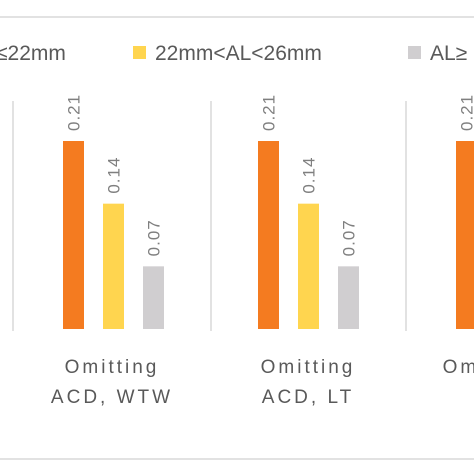 The height and width of the screenshot is (474, 474). Describe the element at coordinates (238, 53) in the screenshot. I see `legend-label-2: 22mm<AL<26mm` at that location.